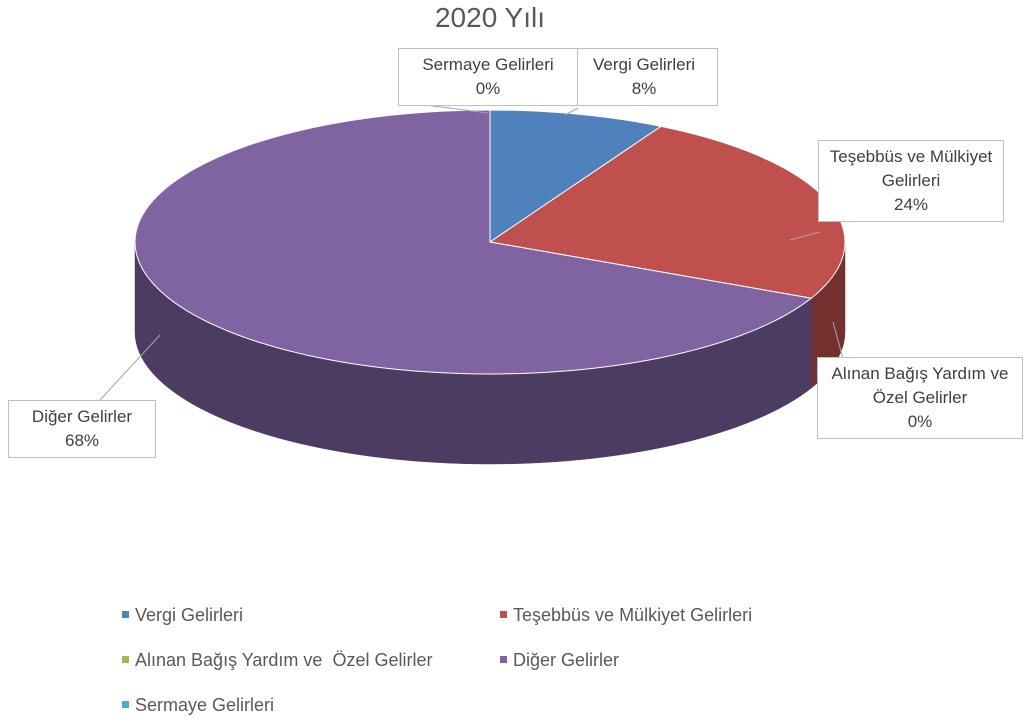  I want to click on legend-item: Diğer Gelirler, so click(559, 660).